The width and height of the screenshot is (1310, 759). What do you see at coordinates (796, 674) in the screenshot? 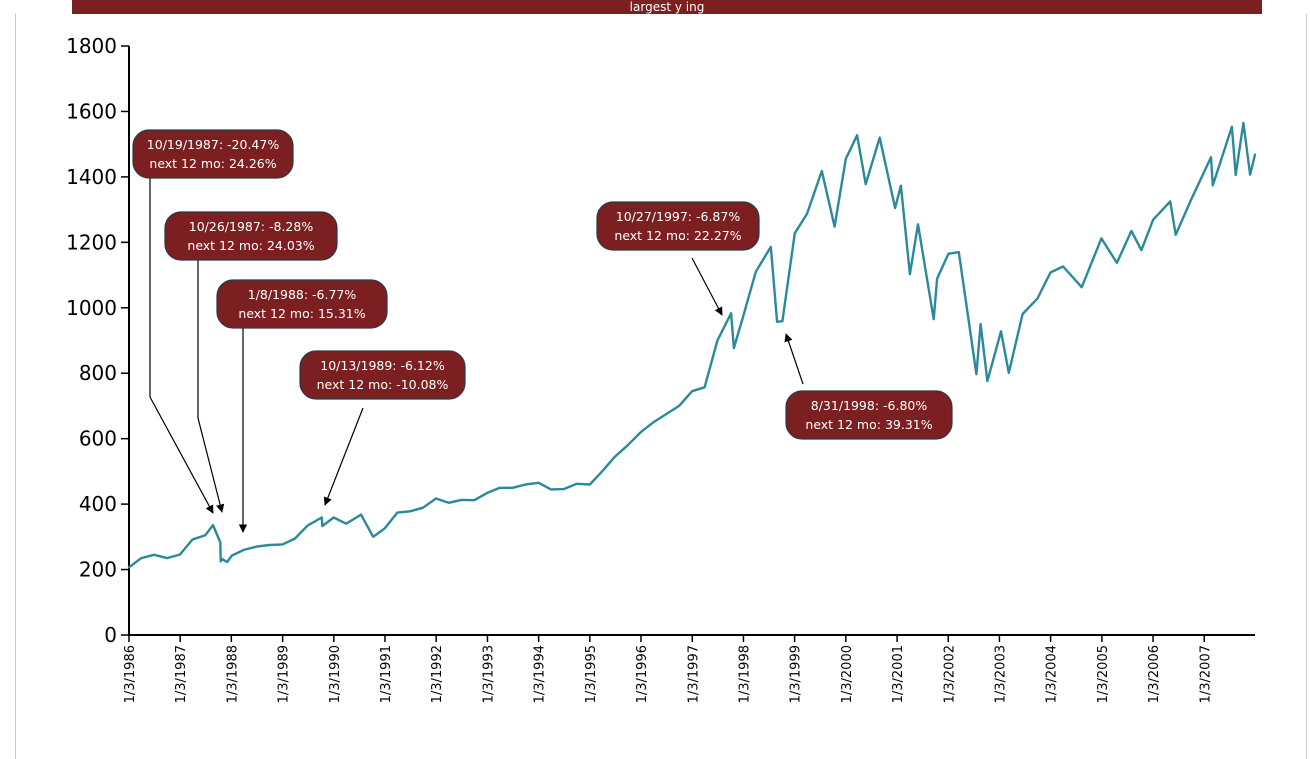
I see `x-tick-label: 1/3/1999` at bounding box center [796, 674].